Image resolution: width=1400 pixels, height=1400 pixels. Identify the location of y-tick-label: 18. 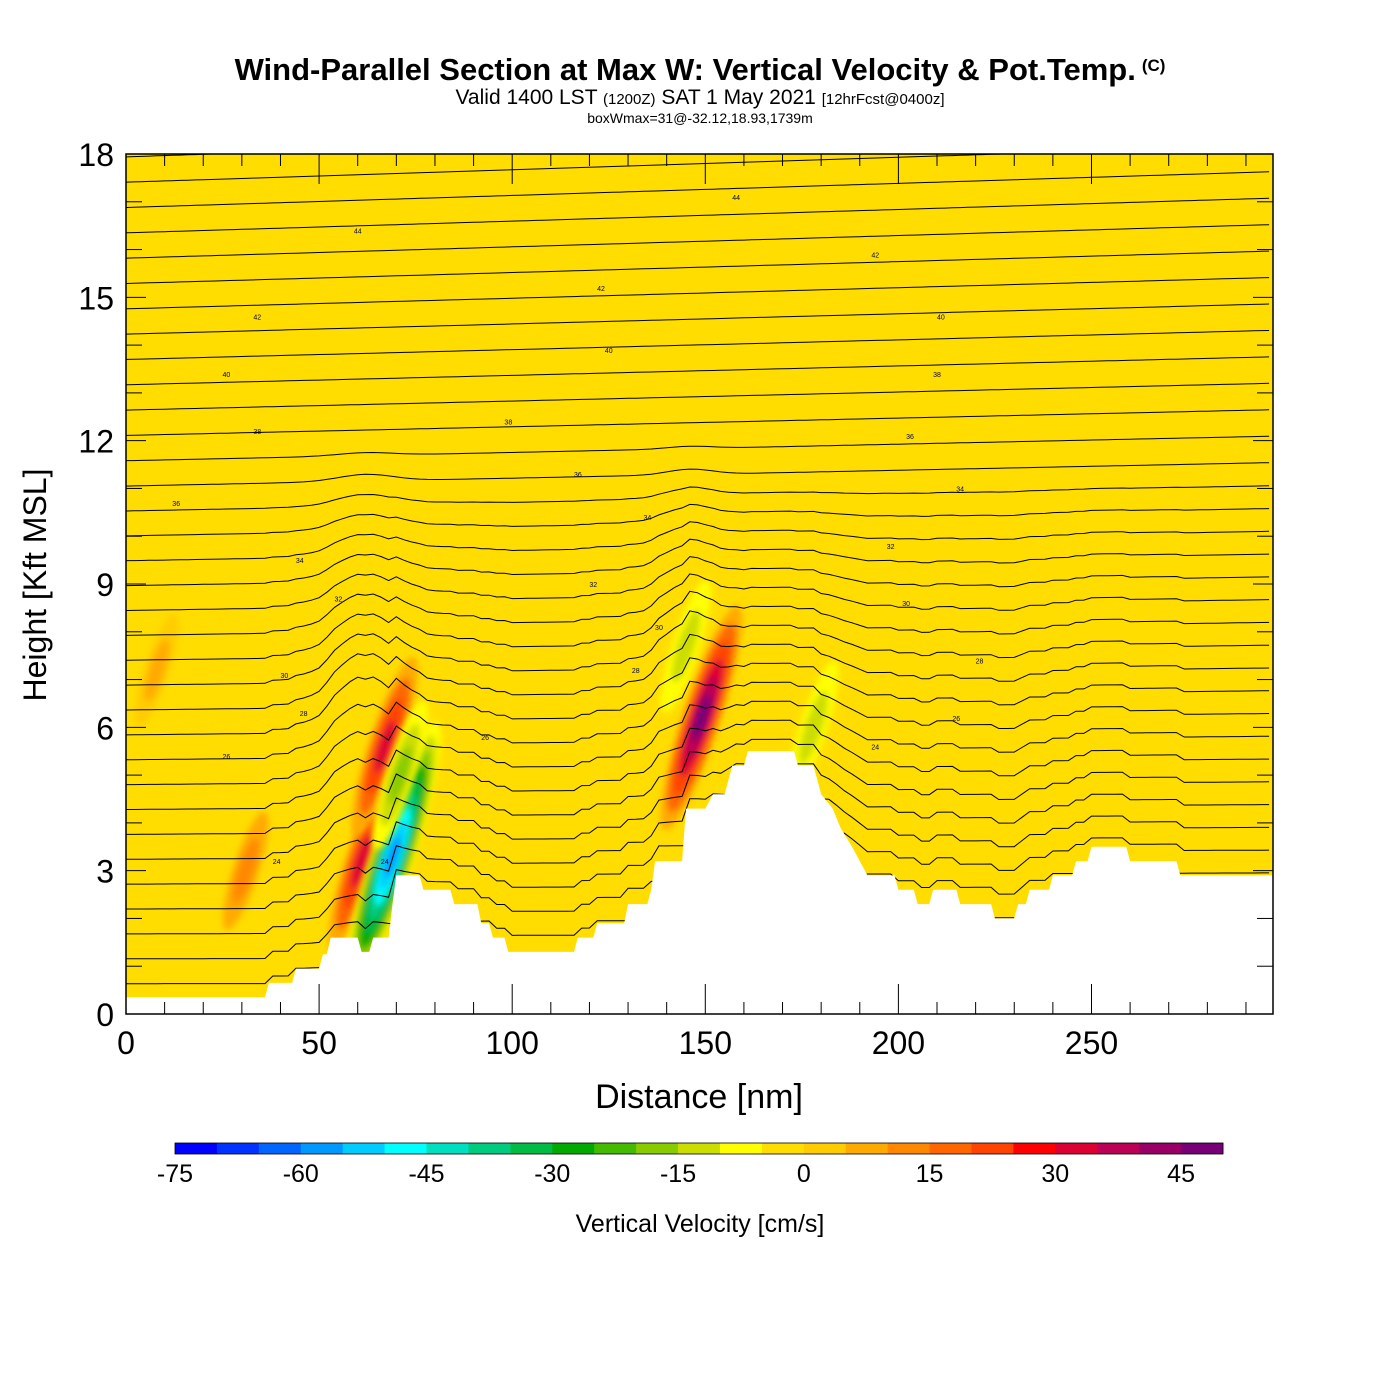
(96, 155).